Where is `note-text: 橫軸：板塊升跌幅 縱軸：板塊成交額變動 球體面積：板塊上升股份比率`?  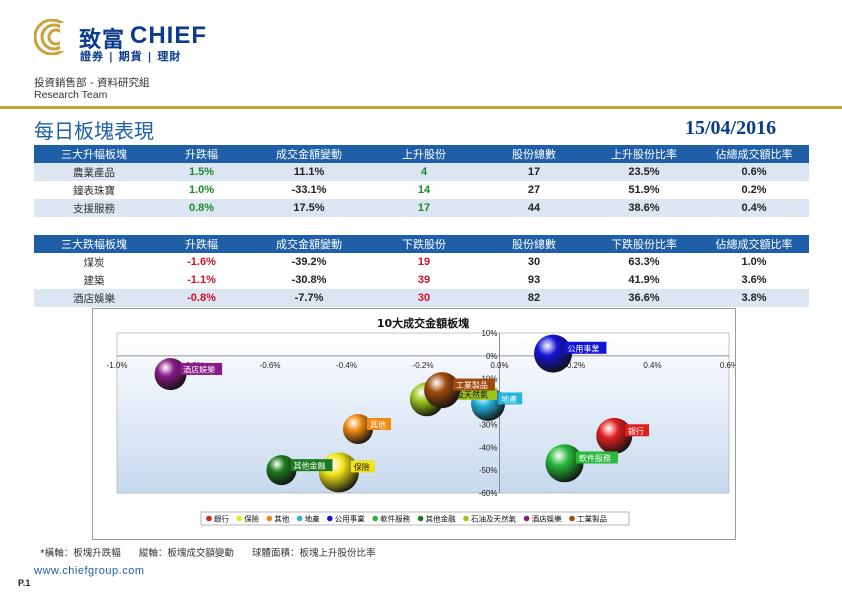 note-text: 橫軸：板塊升跌幅 縱軸：板塊成交額變動 球體面積：板塊上升股份比率 is located at coordinates (210, 553).